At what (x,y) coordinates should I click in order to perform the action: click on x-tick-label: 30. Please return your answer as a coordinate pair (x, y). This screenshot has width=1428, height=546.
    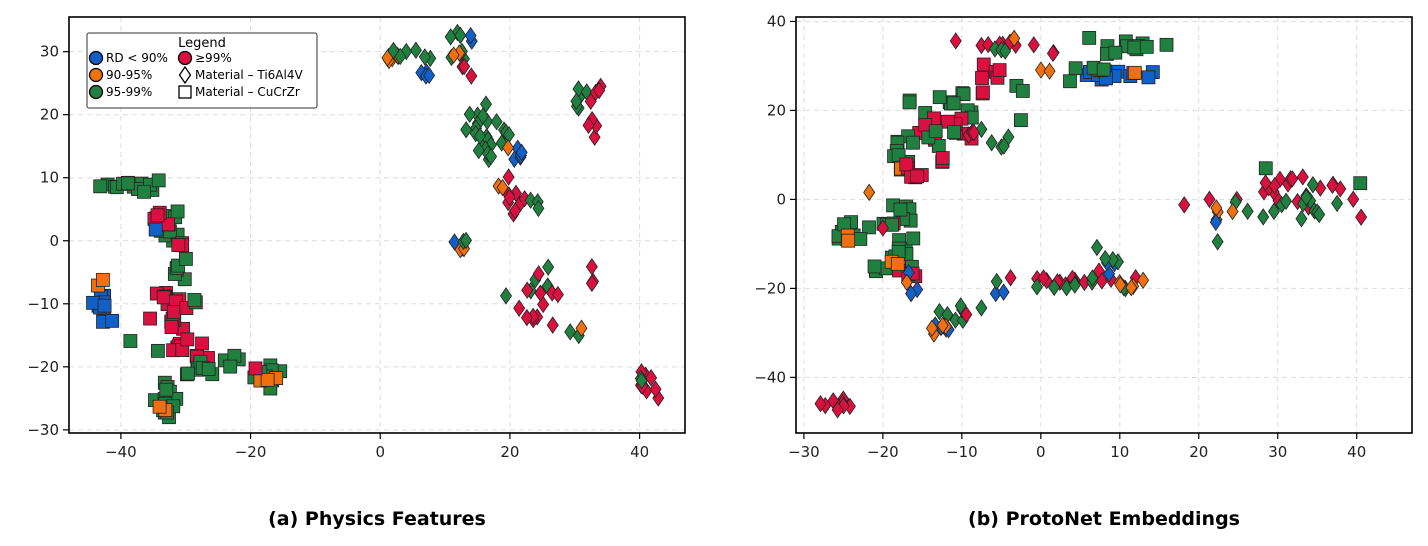
    Looking at the image, I should click on (1277, 452).